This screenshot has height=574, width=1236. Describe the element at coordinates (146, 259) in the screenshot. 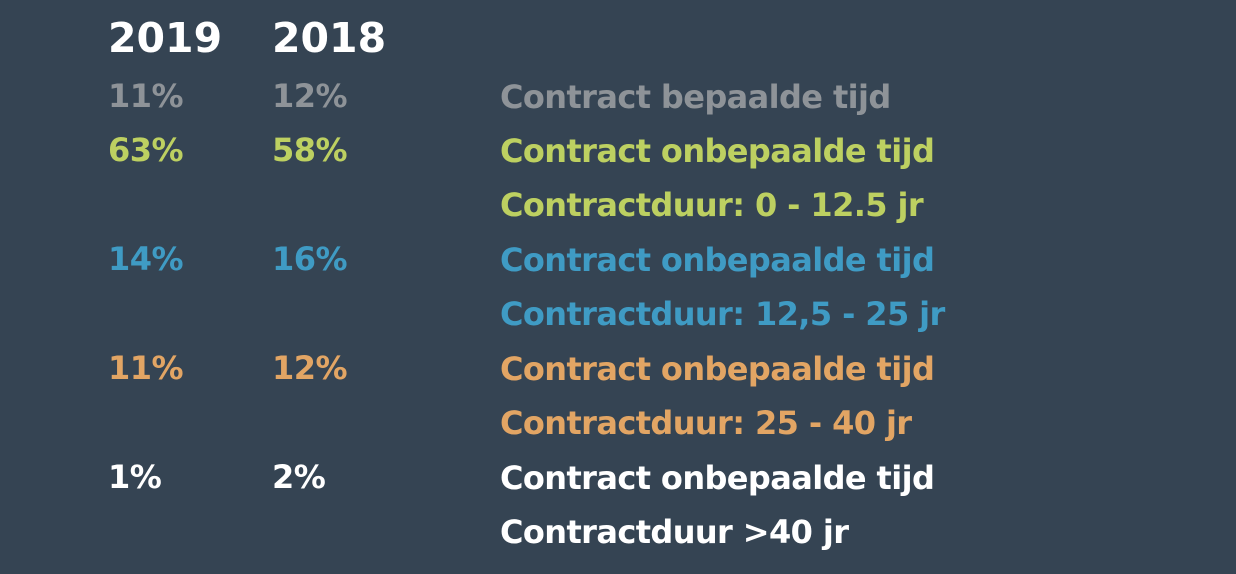

I see `percentage-2019: 14%` at that location.